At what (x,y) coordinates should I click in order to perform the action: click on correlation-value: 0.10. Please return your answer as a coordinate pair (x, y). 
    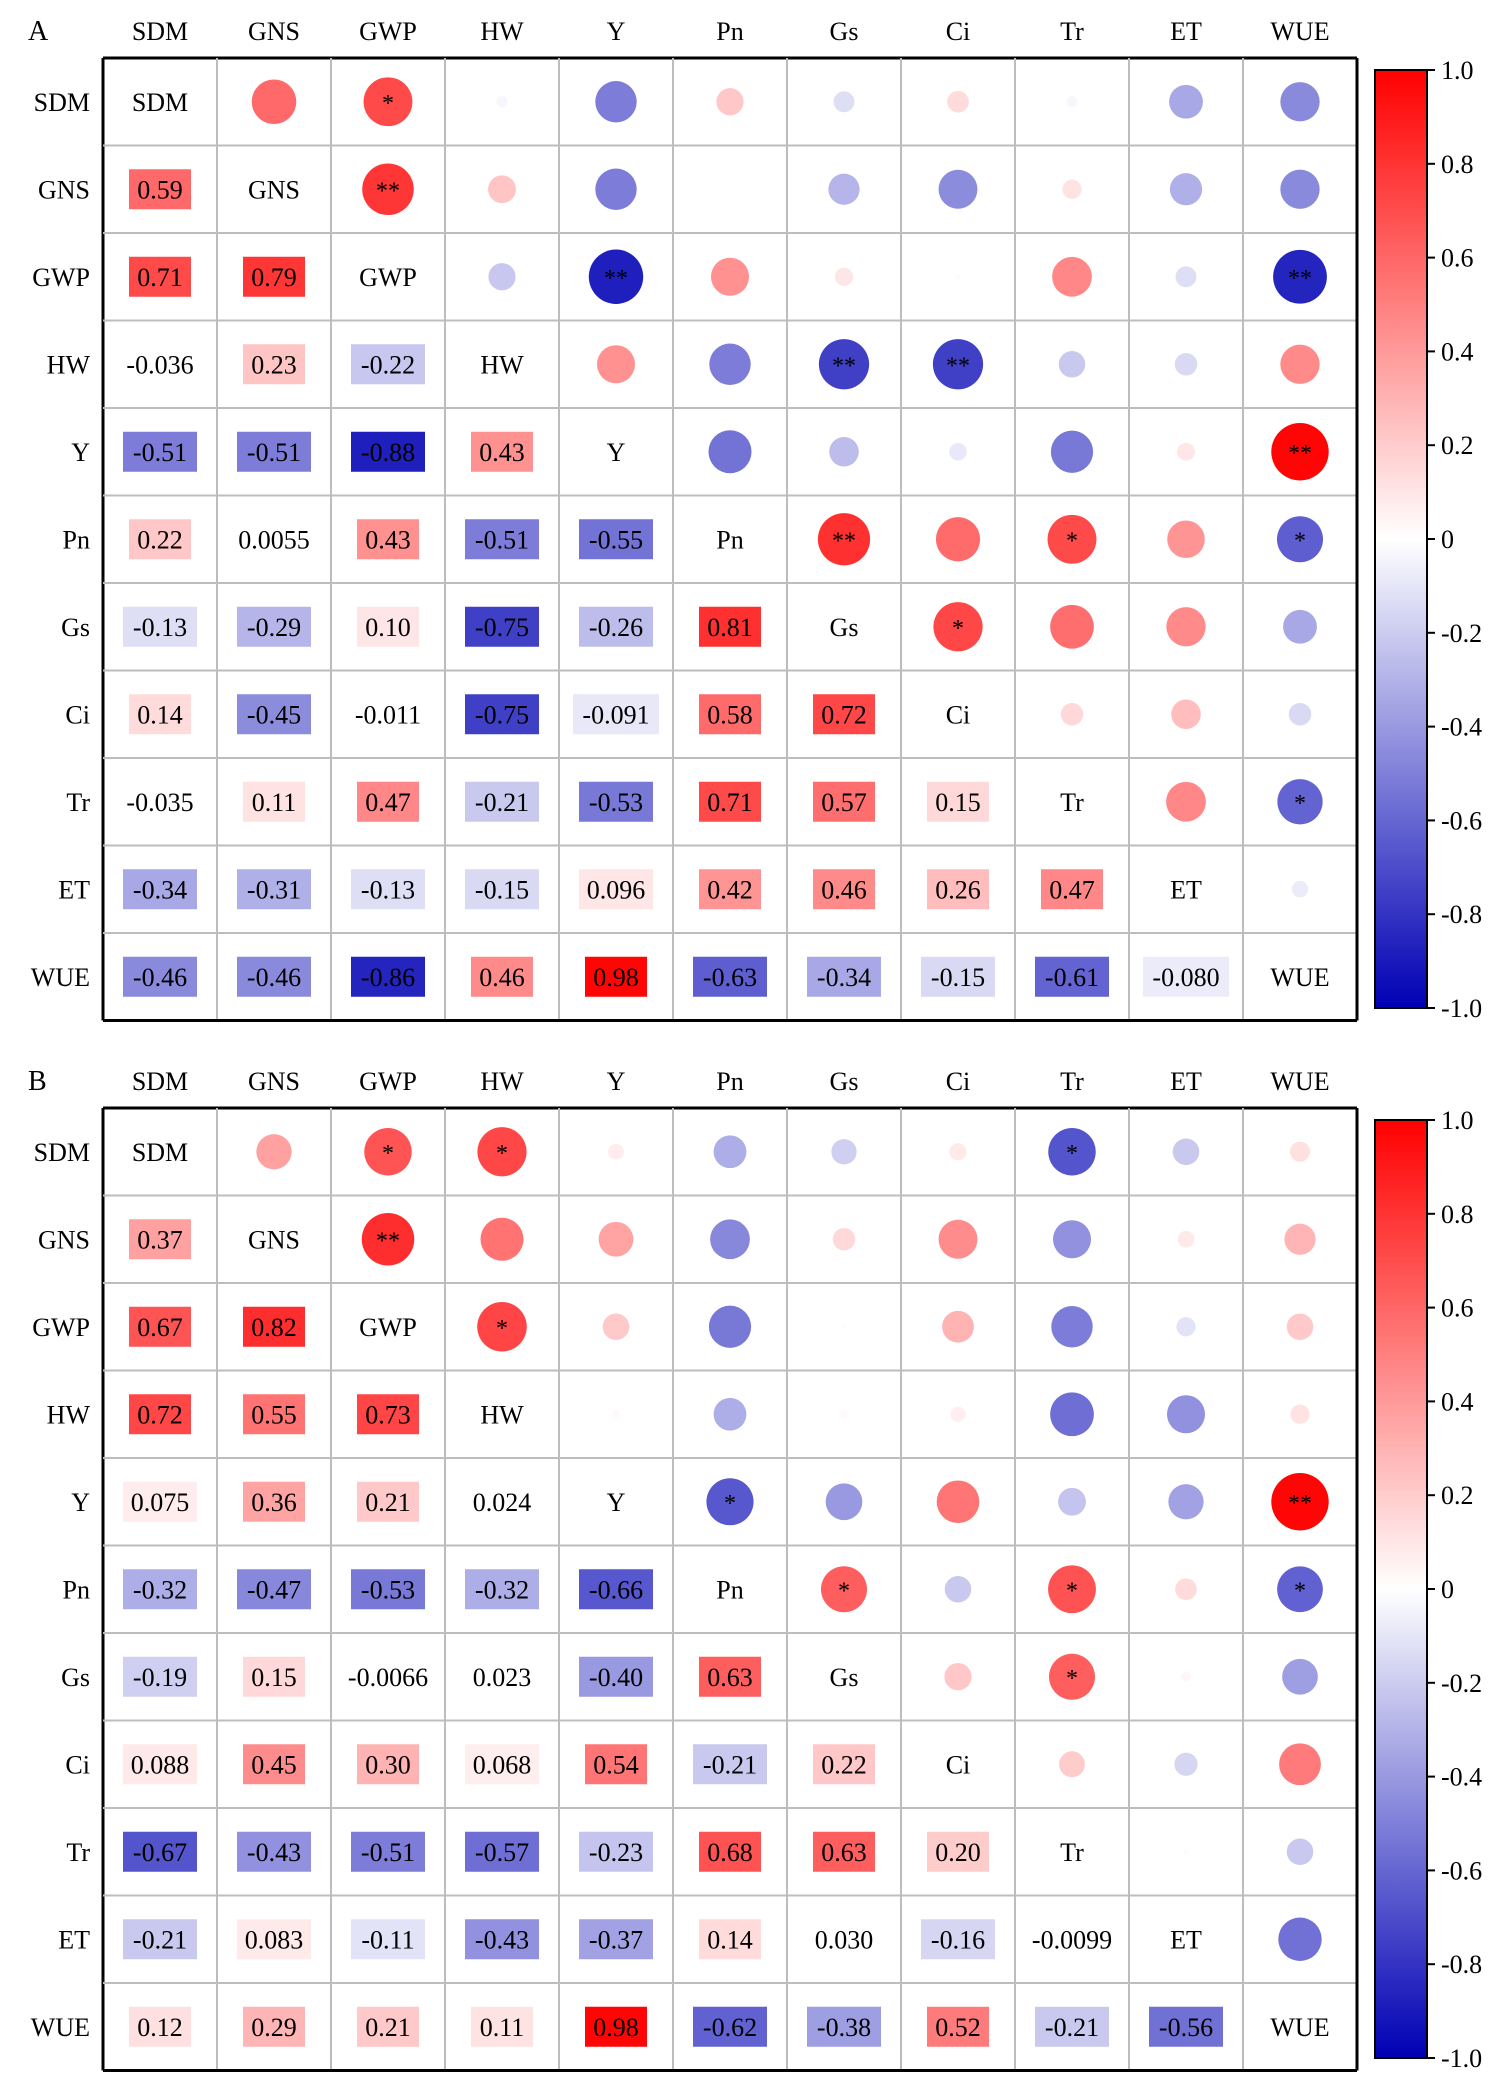
    Looking at the image, I should click on (388, 627).